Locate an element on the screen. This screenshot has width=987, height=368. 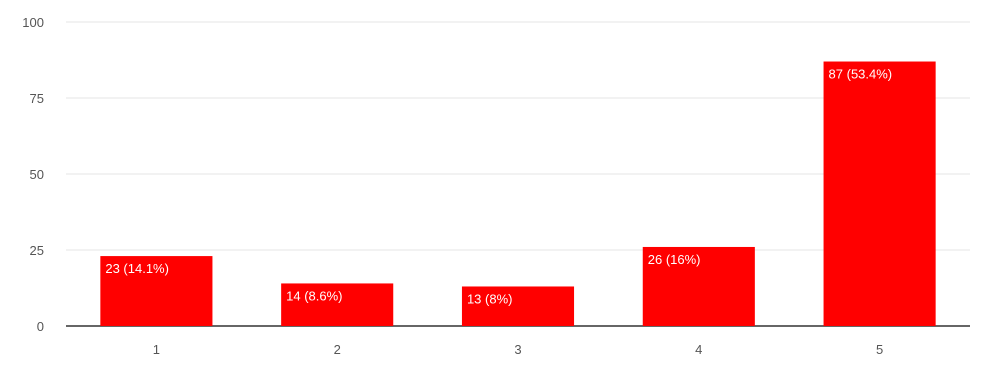
x-axis: 1 2 3 4 5 is located at coordinates (518, 349).